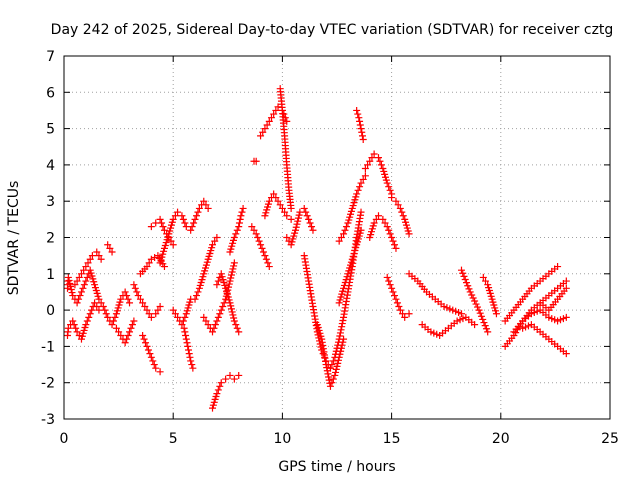  Describe the element at coordinates (50, 275) in the screenshot. I see `y-tick-label: 1` at that location.